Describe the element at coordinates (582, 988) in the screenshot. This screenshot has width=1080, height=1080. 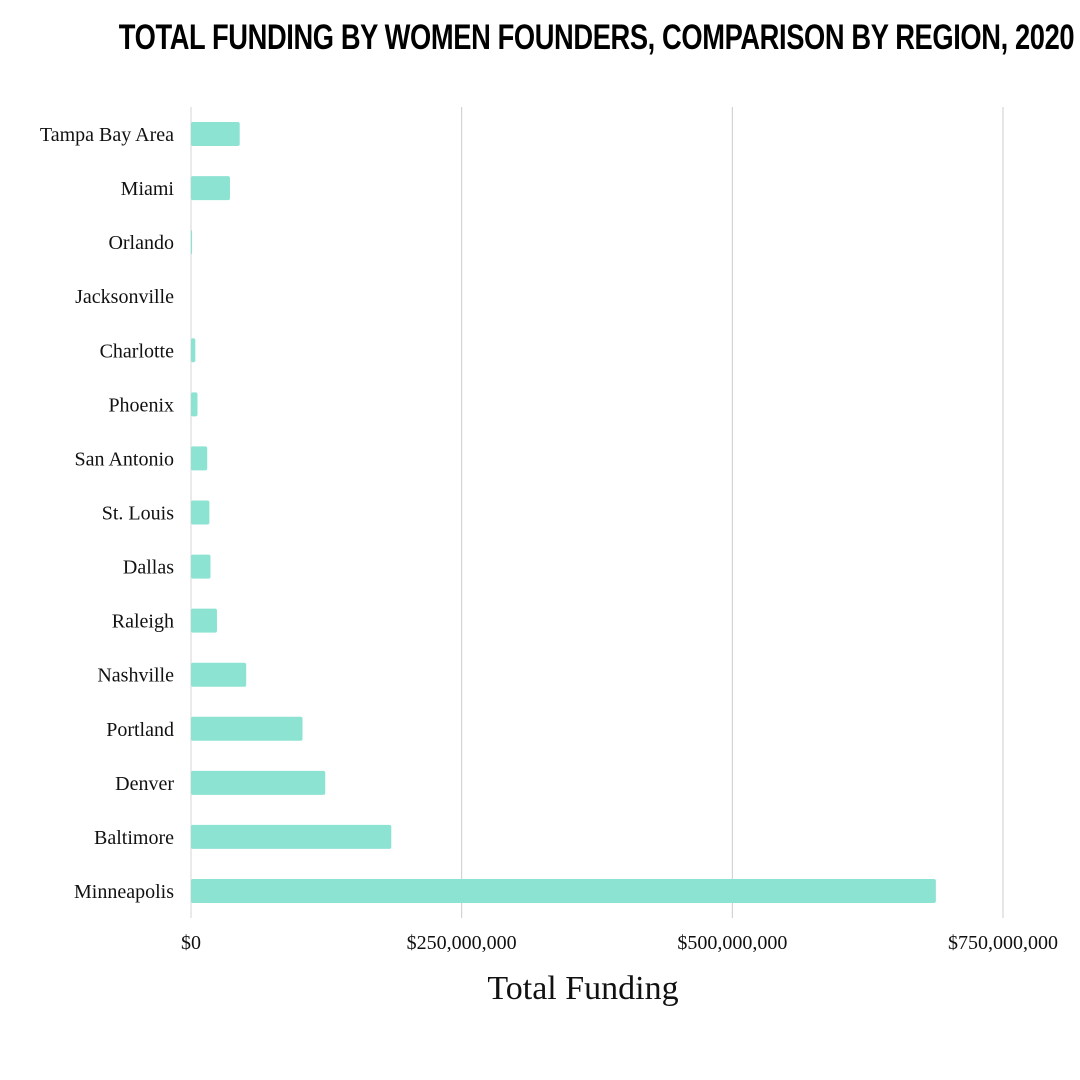
I see `x-axis-title: Total Funding` at that location.